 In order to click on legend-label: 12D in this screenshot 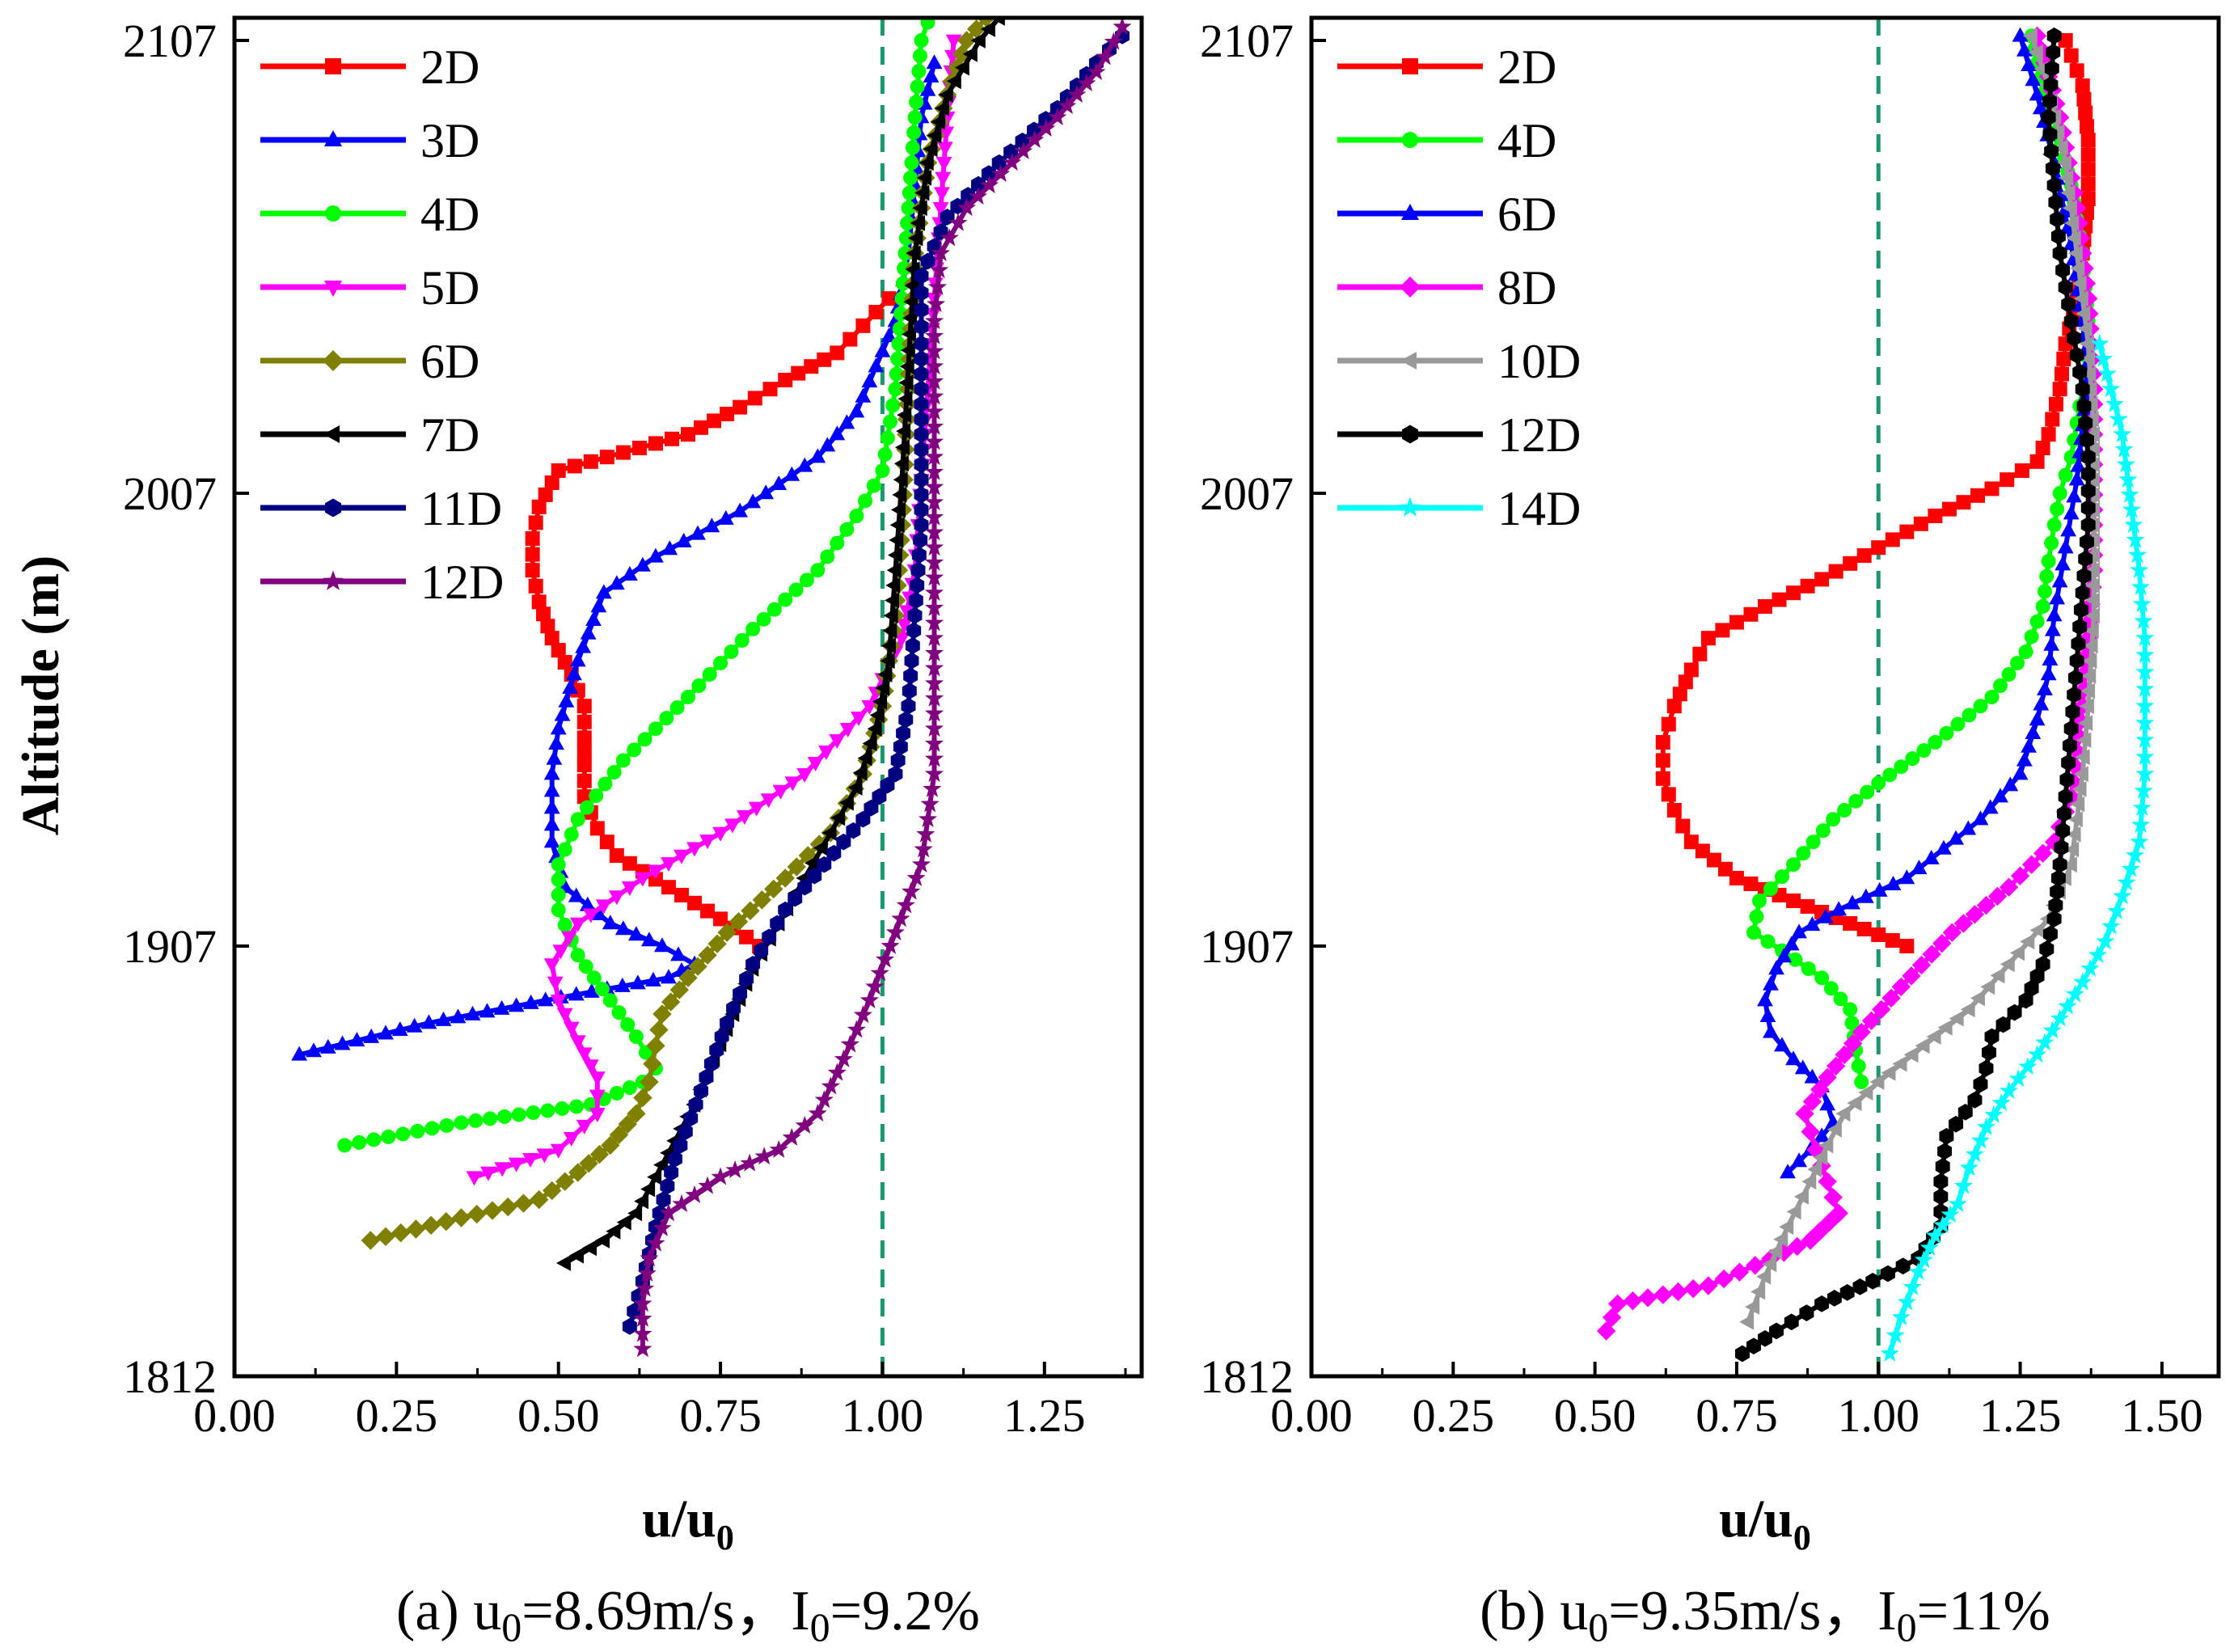, I will do `click(1539, 435)`.